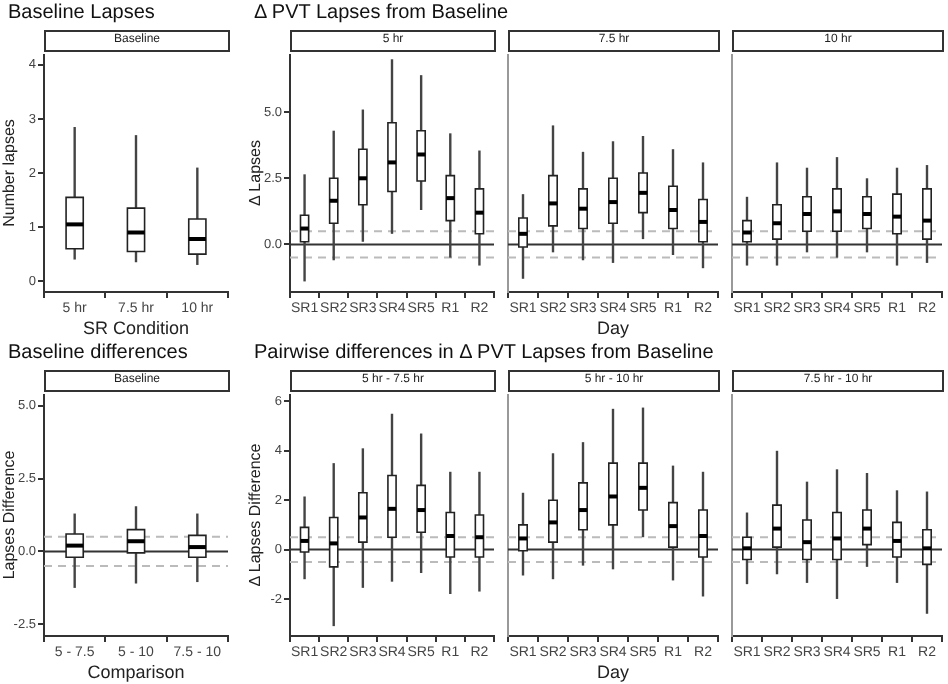 The image size is (948, 684). I want to click on y-axis-title: Number lapses, so click(9, 173).